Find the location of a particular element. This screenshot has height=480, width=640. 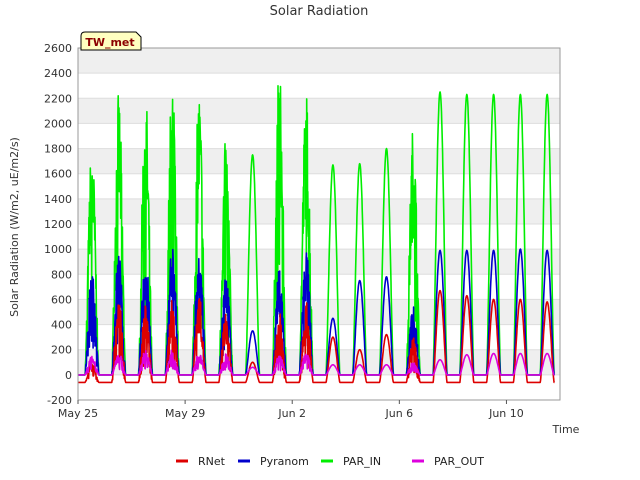

y-tick-label: 2200 is located at coordinates (58, 98).